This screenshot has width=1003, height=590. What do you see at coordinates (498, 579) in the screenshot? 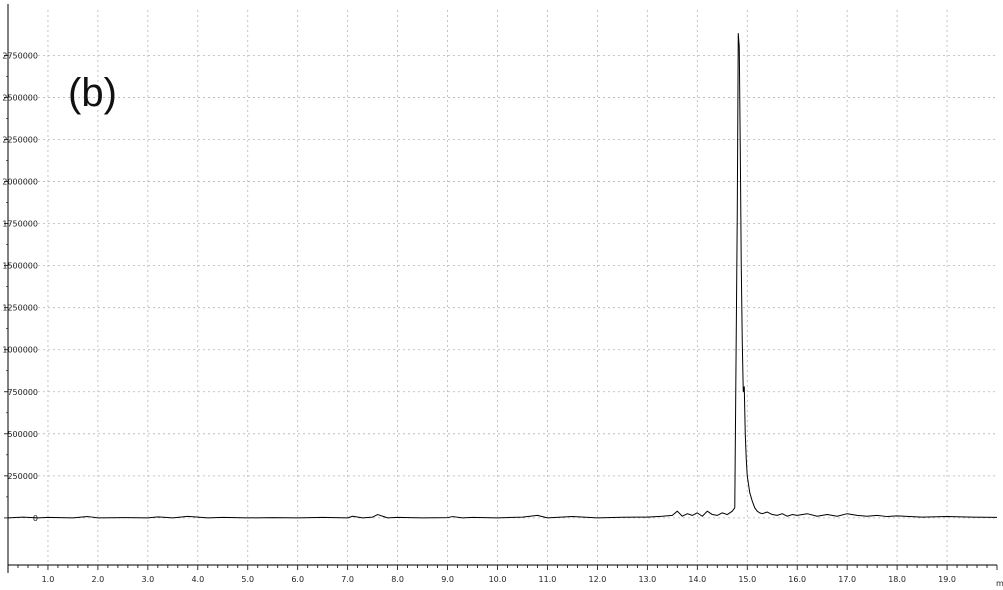
I see `x-tick-label: 10.0` at bounding box center [498, 579].